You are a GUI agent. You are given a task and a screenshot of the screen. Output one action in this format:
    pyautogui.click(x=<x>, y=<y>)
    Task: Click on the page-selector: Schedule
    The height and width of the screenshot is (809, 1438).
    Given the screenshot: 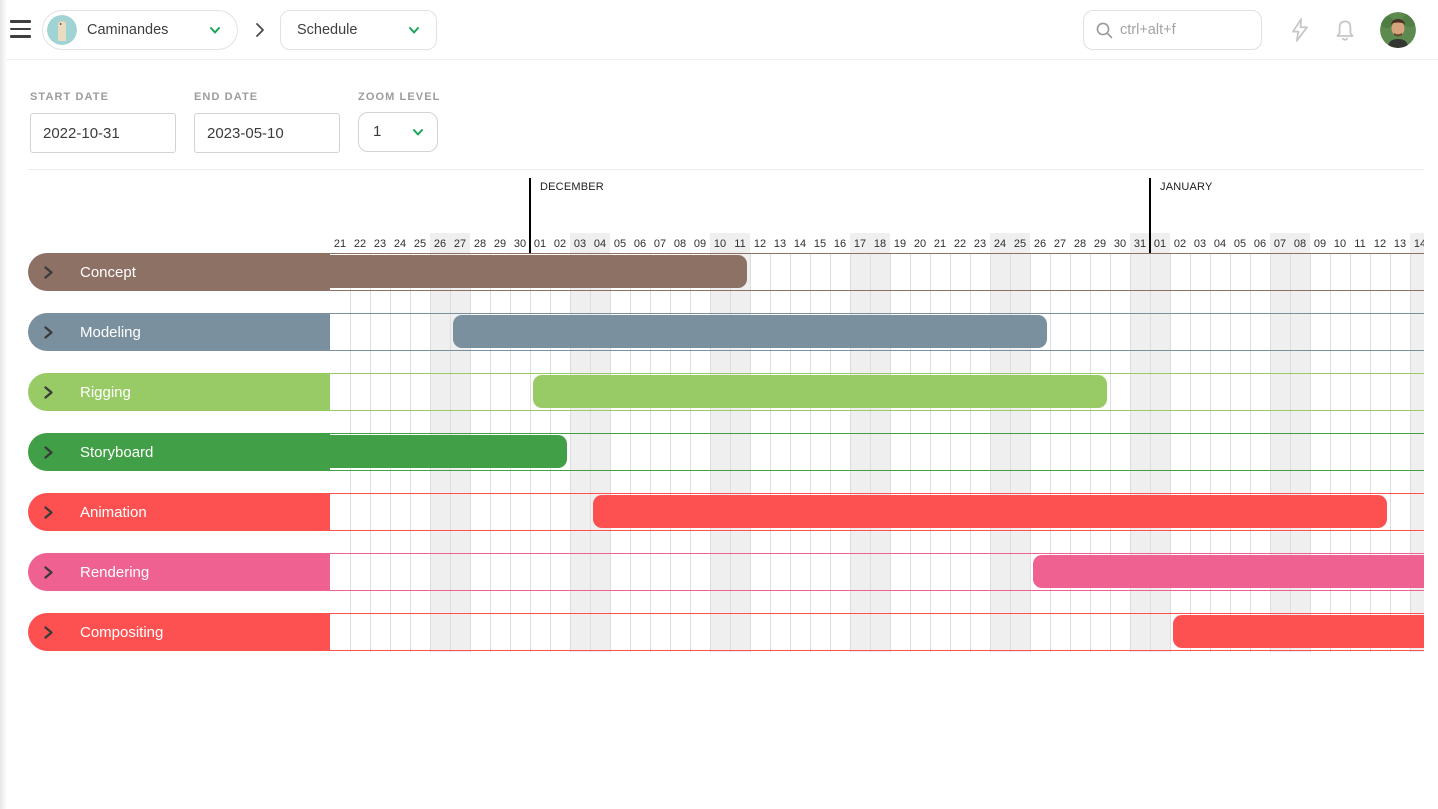 What is the action you would take?
    pyautogui.click(x=358, y=30)
    